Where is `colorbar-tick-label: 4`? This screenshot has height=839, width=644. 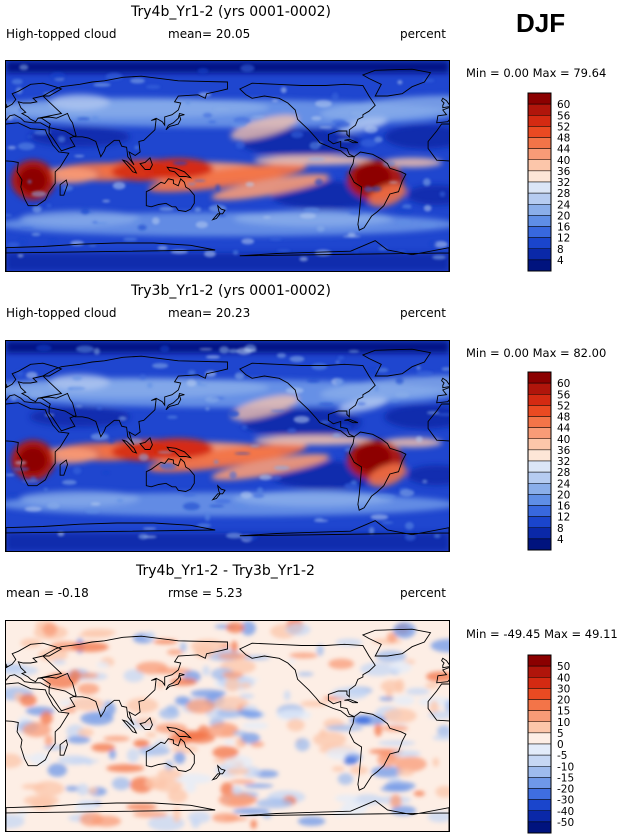 colorbar-tick-label: 4 is located at coordinates (560, 540).